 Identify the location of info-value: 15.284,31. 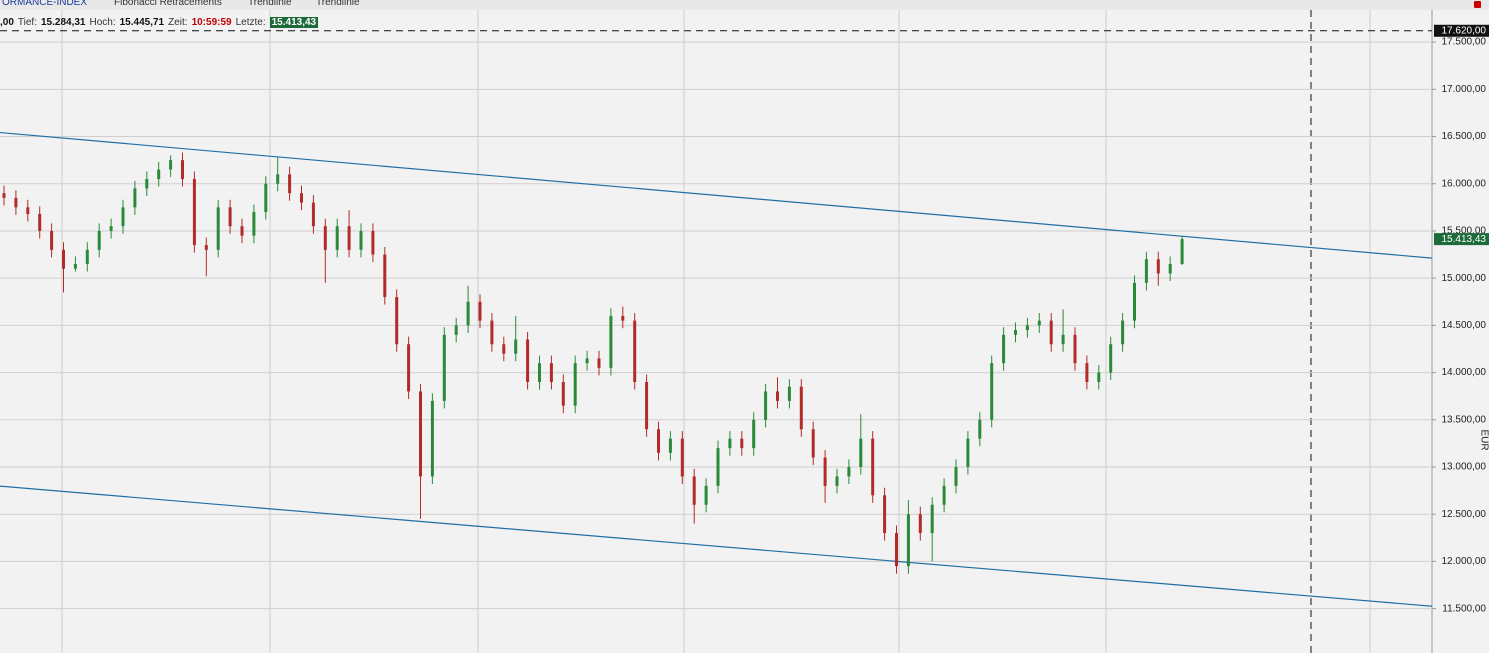
(63, 22).